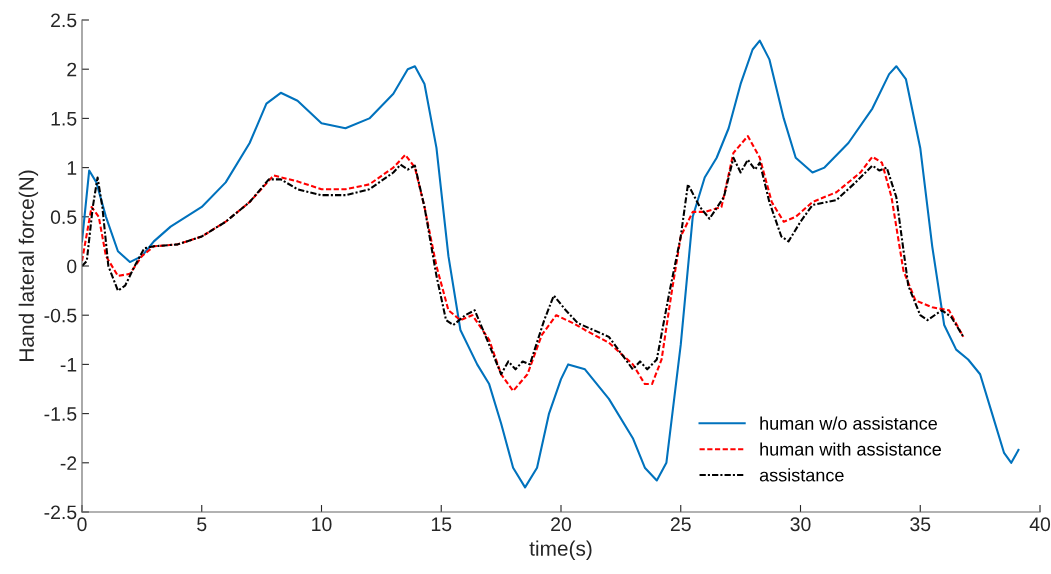  I want to click on legend-label: human w/o assistance, so click(848, 423).